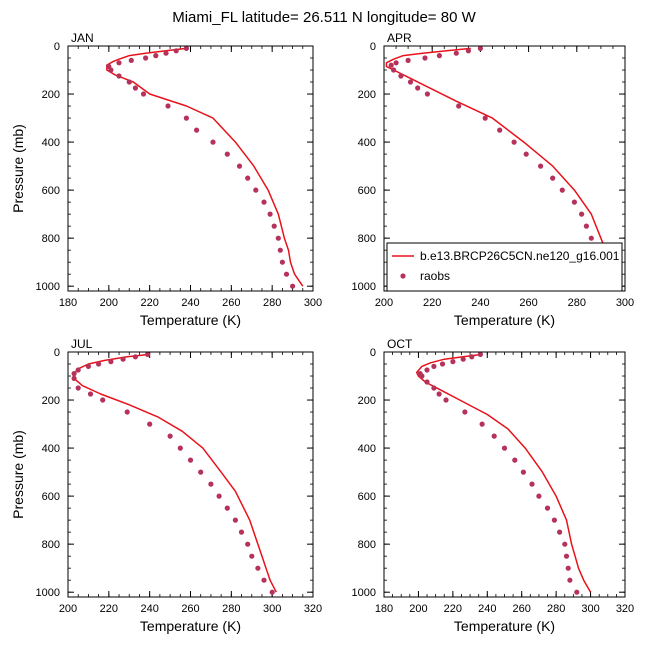 The width and height of the screenshot is (648, 648). What do you see at coordinates (367, 191) in the screenshot?
I see `y-tick-label: 600` at bounding box center [367, 191].